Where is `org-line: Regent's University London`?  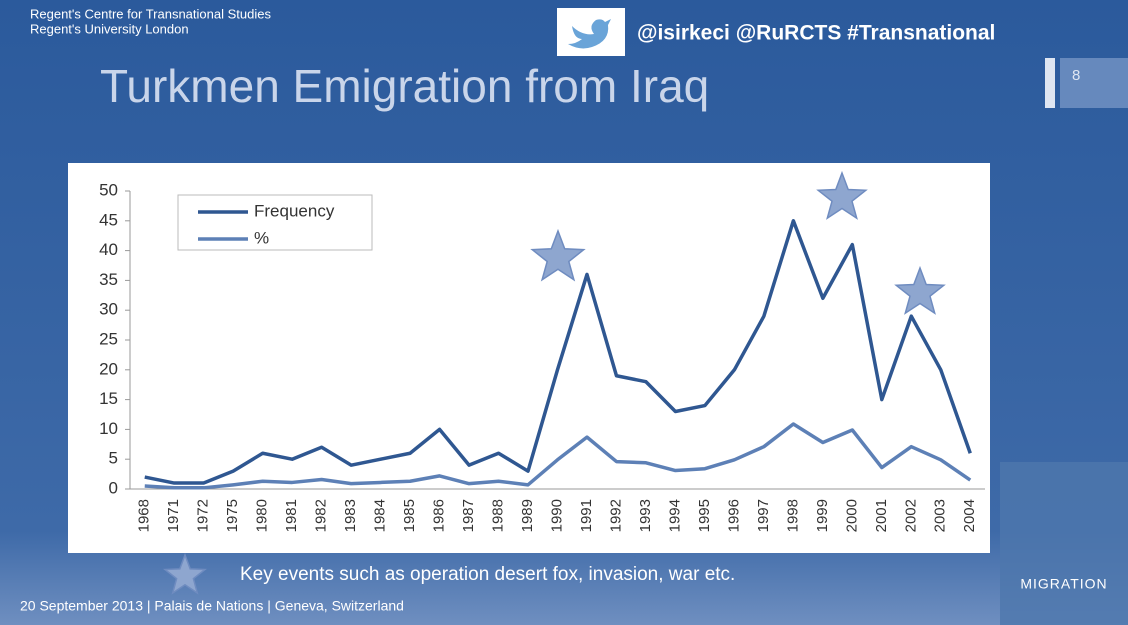 org-line: Regent's University London is located at coordinates (109, 28).